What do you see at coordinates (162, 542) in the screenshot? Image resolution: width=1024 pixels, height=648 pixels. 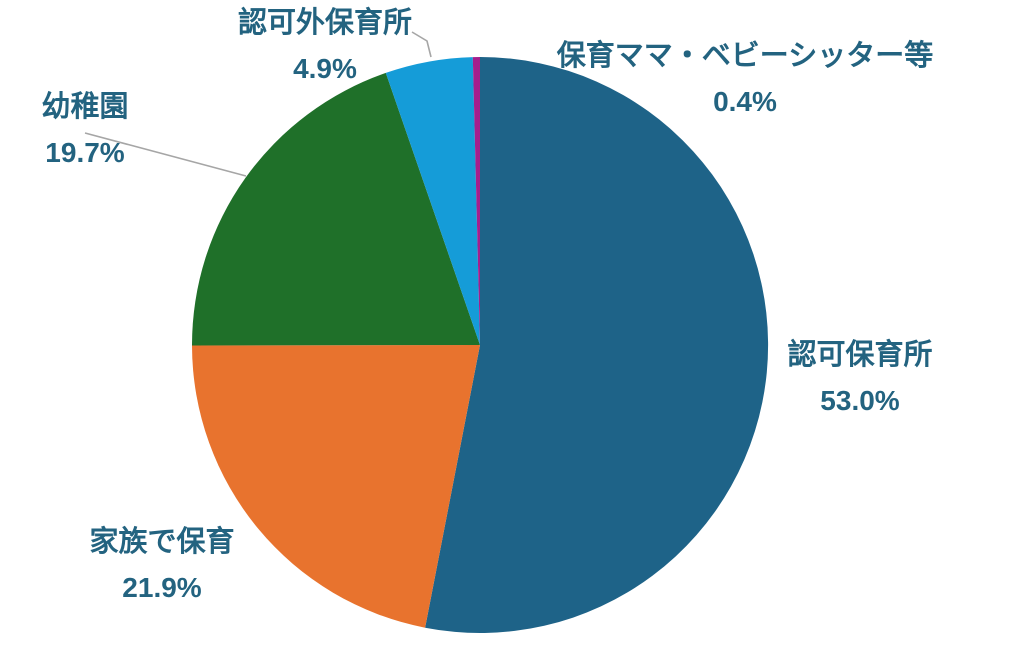 I see `slice-name-family-care: 家族で保育` at bounding box center [162, 542].